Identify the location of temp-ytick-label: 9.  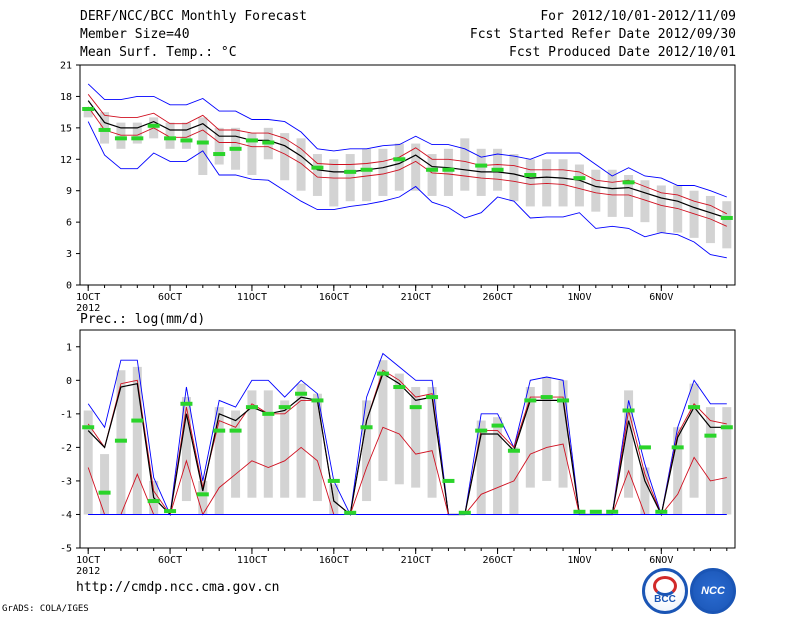
(69, 191).